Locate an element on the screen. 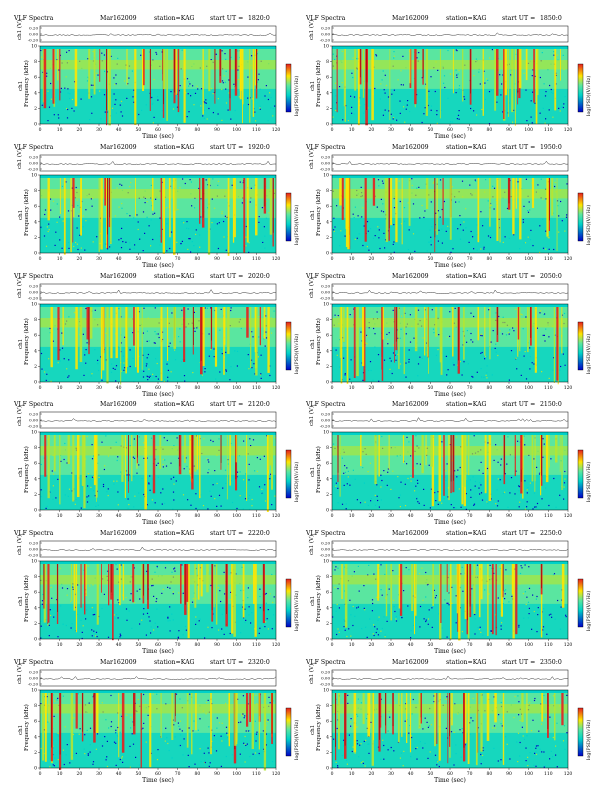 Image resolution: width=612 pixels, height=792 pixels. frequency-tick-label: 4 is located at coordinates (35, 222).